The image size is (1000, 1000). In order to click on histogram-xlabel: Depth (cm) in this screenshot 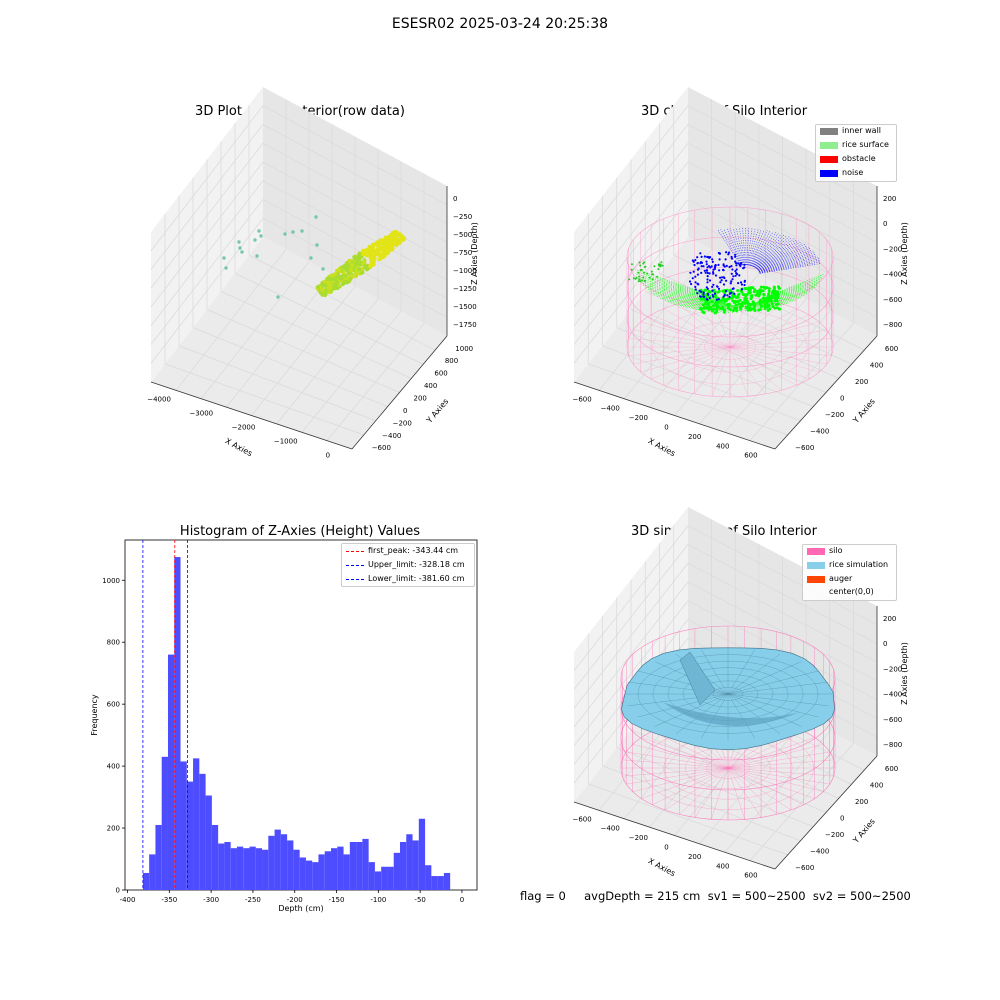, I will do `click(300, 908)`.